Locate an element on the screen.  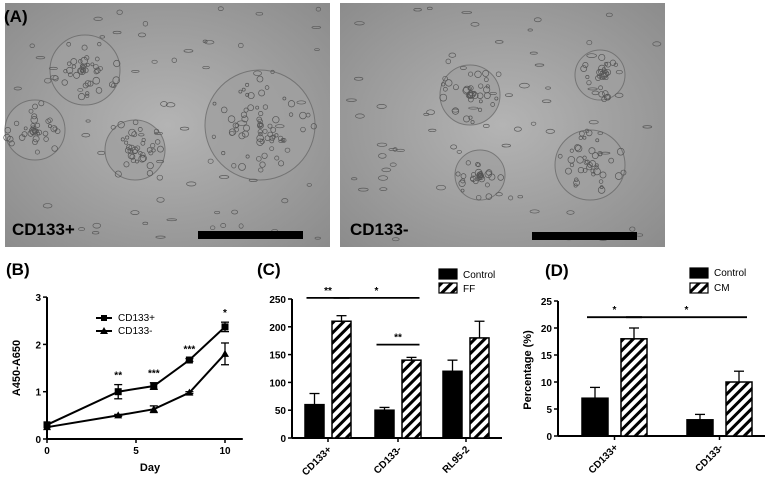
y-tick-label: 100 is located at coordinates (277, 383).